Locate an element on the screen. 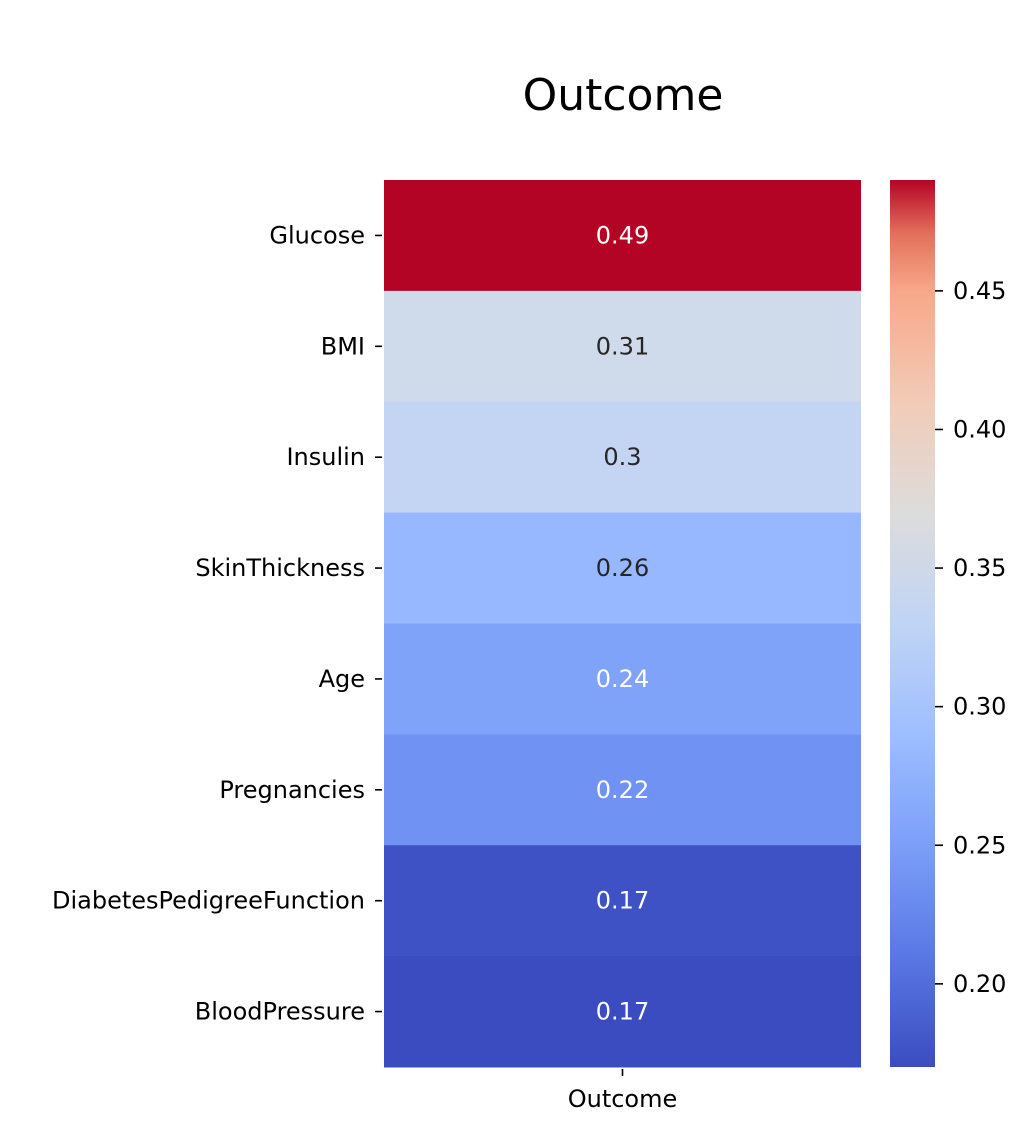 This screenshot has height=1131, width=1032. row-label: SkinThickness is located at coordinates (280, 568).